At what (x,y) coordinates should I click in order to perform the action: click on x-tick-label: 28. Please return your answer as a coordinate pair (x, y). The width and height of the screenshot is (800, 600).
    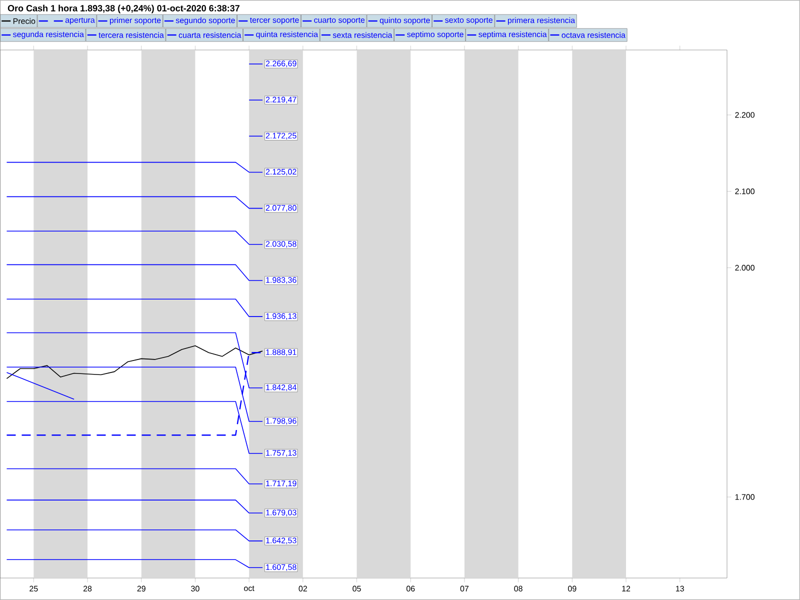
    Looking at the image, I should click on (87, 589).